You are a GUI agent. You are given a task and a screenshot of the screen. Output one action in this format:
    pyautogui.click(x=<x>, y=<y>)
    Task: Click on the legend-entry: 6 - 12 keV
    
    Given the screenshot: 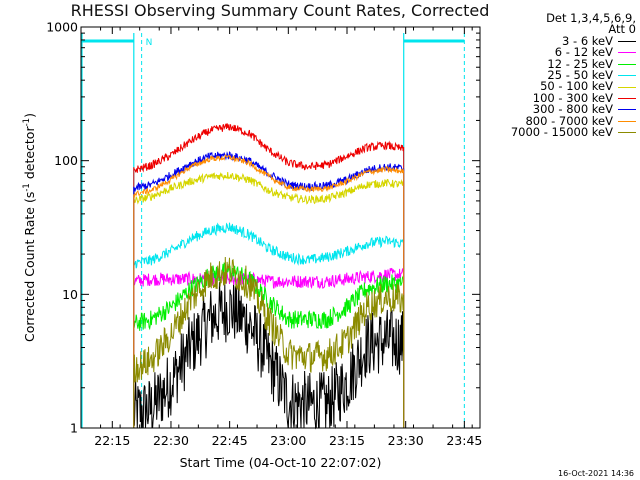 What is the action you would take?
    pyautogui.click(x=560, y=52)
    